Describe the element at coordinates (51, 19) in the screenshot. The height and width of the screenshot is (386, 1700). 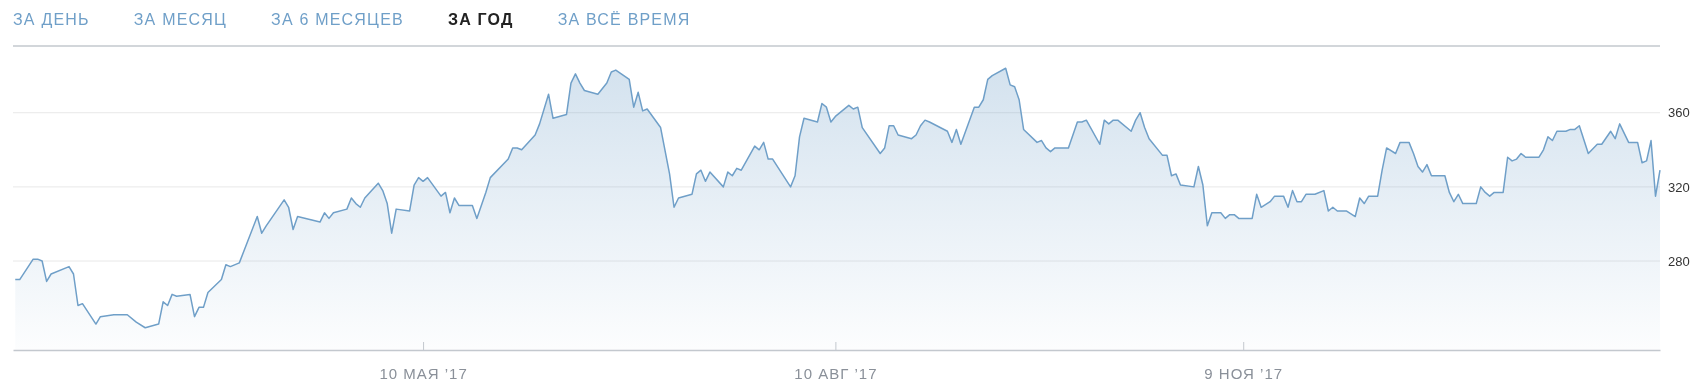
I see `text: ЗА ДЕНЬ` at that location.